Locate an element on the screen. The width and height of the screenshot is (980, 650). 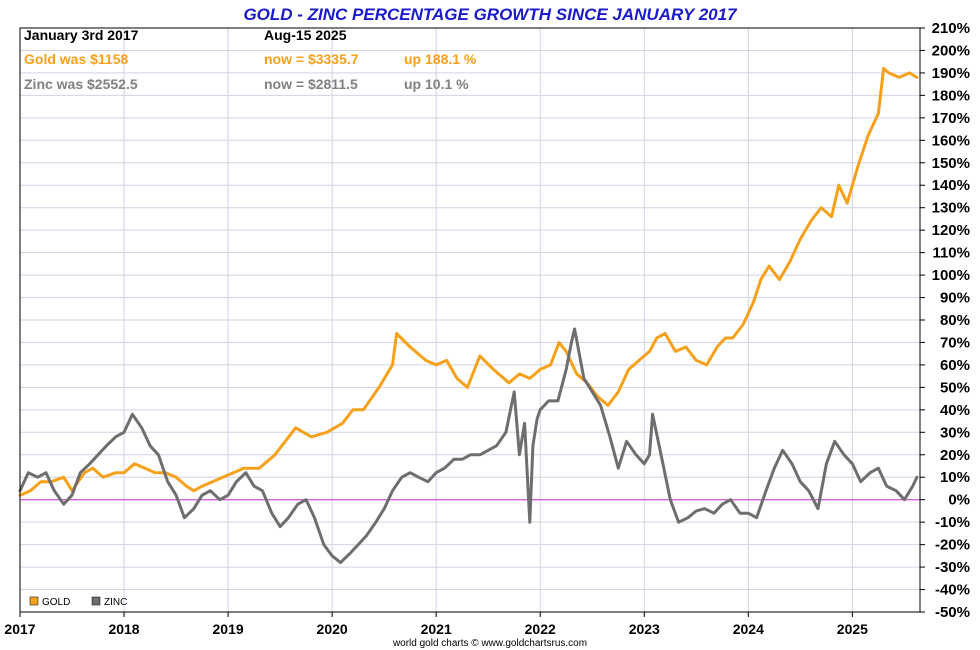
x-tick-label: 2020 is located at coordinates (332, 629).